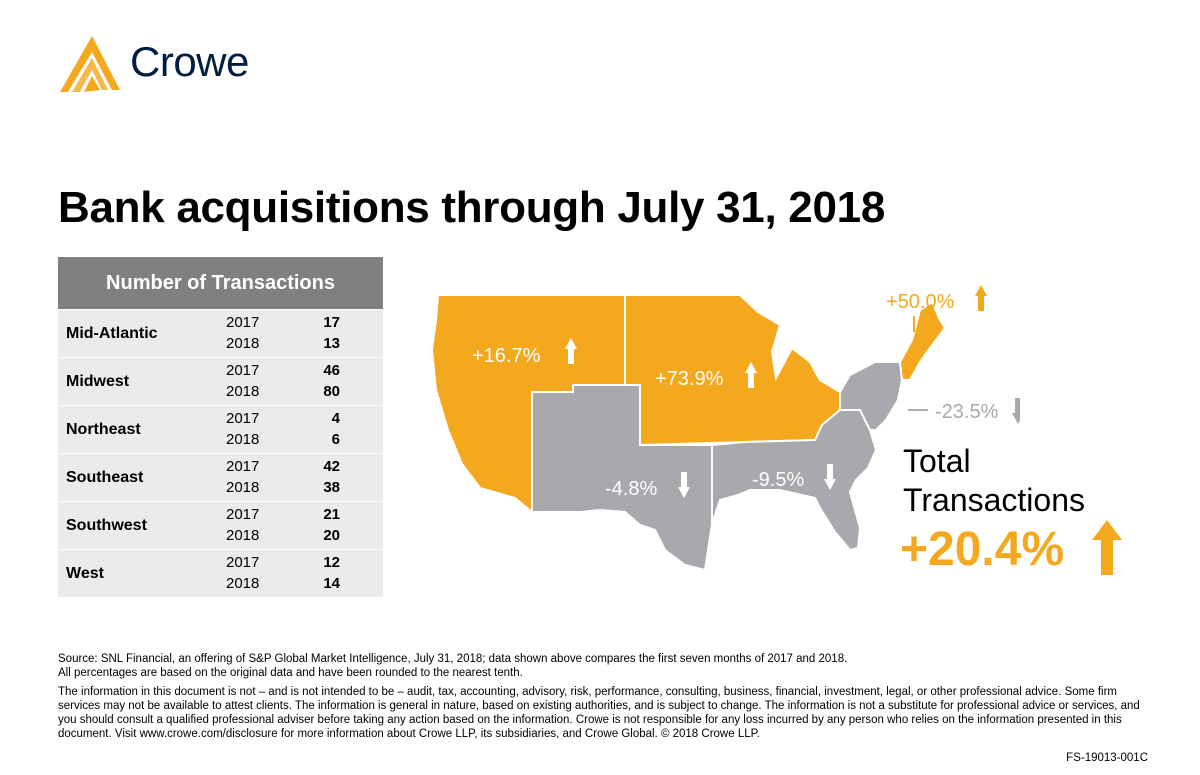 This screenshot has height=775, width=1200. What do you see at coordinates (90, 64) in the screenshot?
I see `crowe-mark-icon` at bounding box center [90, 64].